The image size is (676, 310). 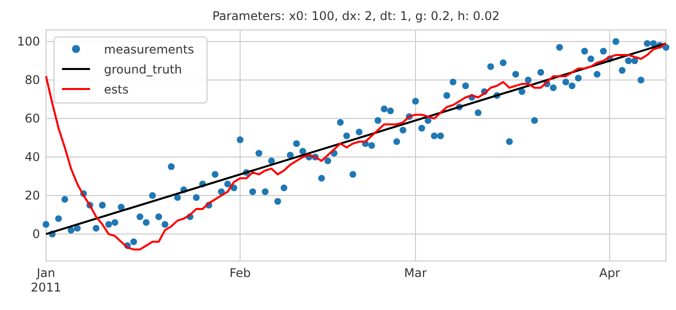 I want to click on y-tick-label: 0, so click(x=36, y=233).